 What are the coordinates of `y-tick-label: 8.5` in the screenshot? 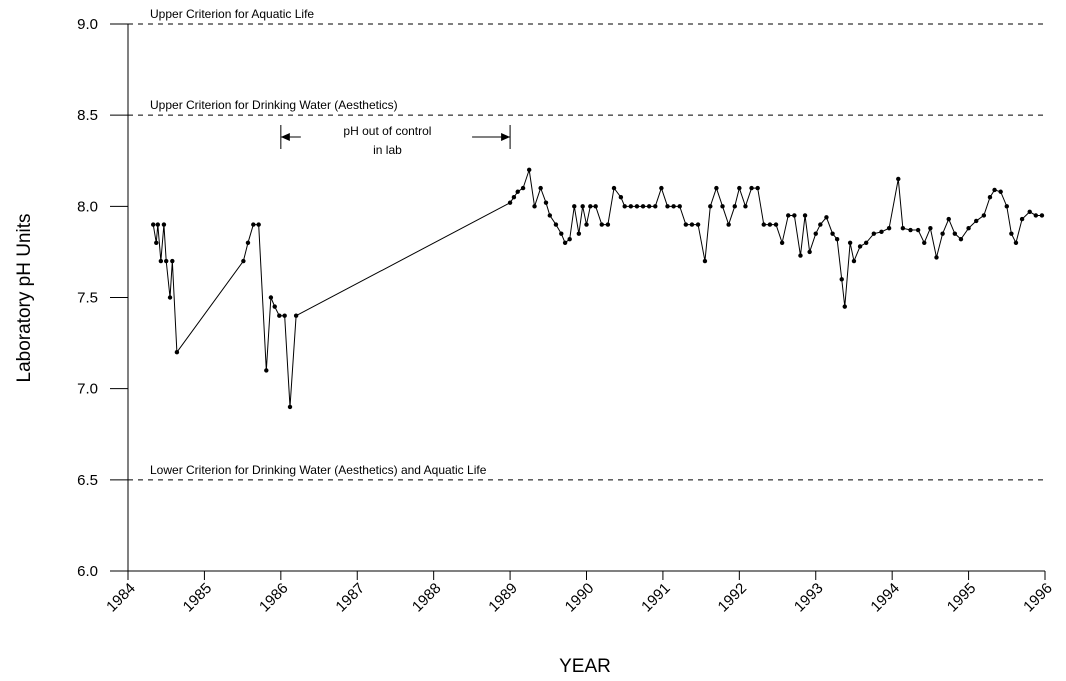 It's located at (87, 115).